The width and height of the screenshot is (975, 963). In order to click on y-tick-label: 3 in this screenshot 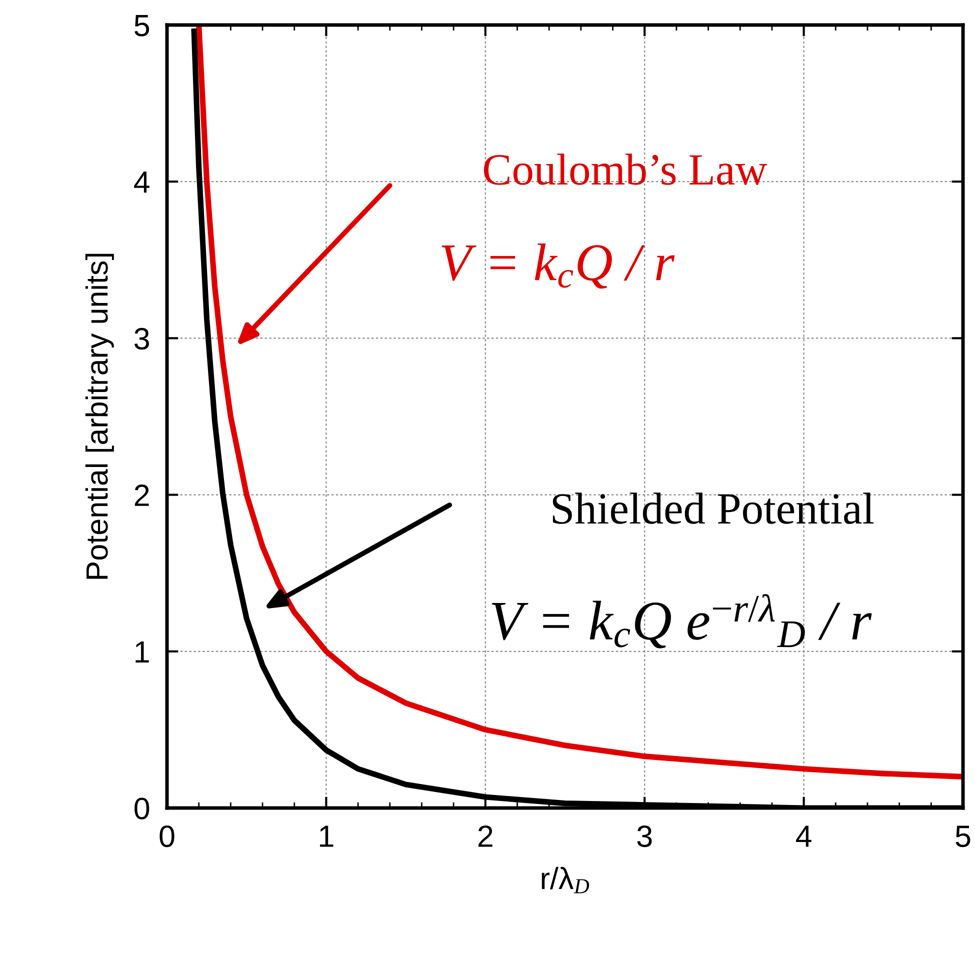, I will do `click(141, 339)`.